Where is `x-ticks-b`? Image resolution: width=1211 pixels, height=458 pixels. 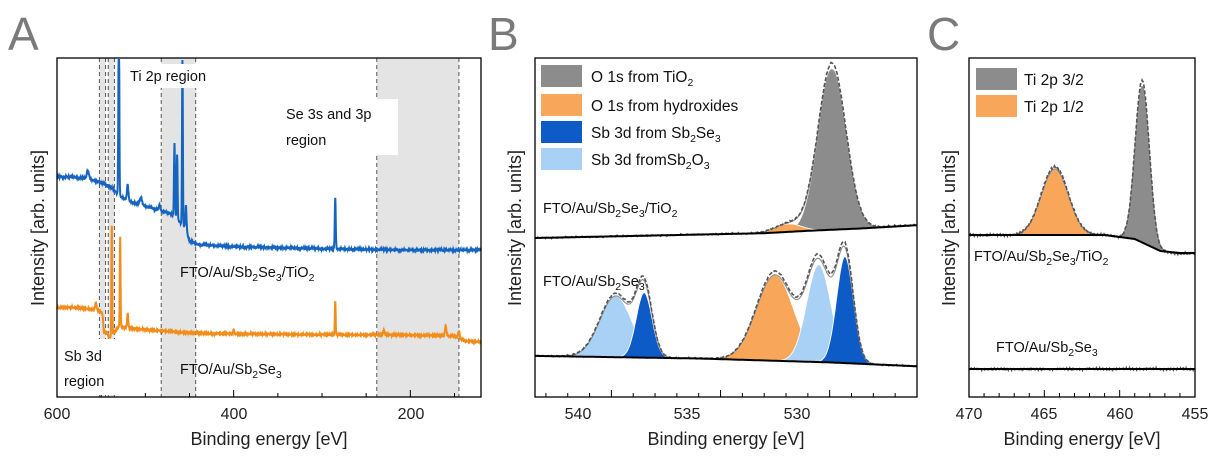
x-ticks-b is located at coordinates (731, 393).